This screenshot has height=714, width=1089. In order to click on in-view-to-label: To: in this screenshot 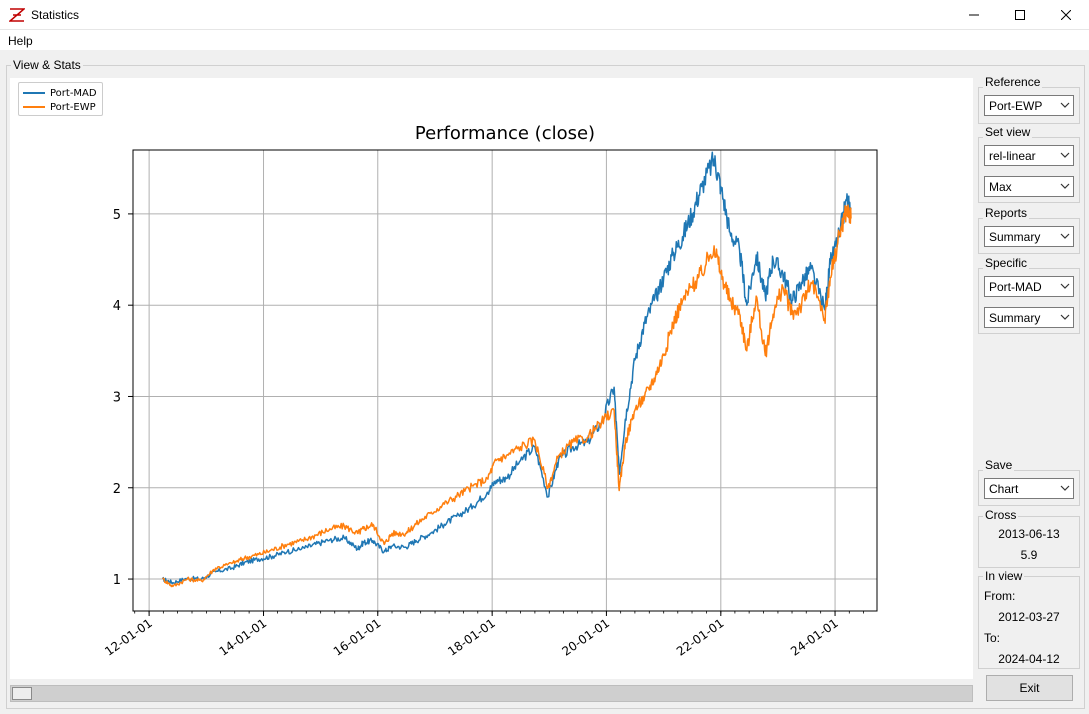, I will do `click(992, 638)`.